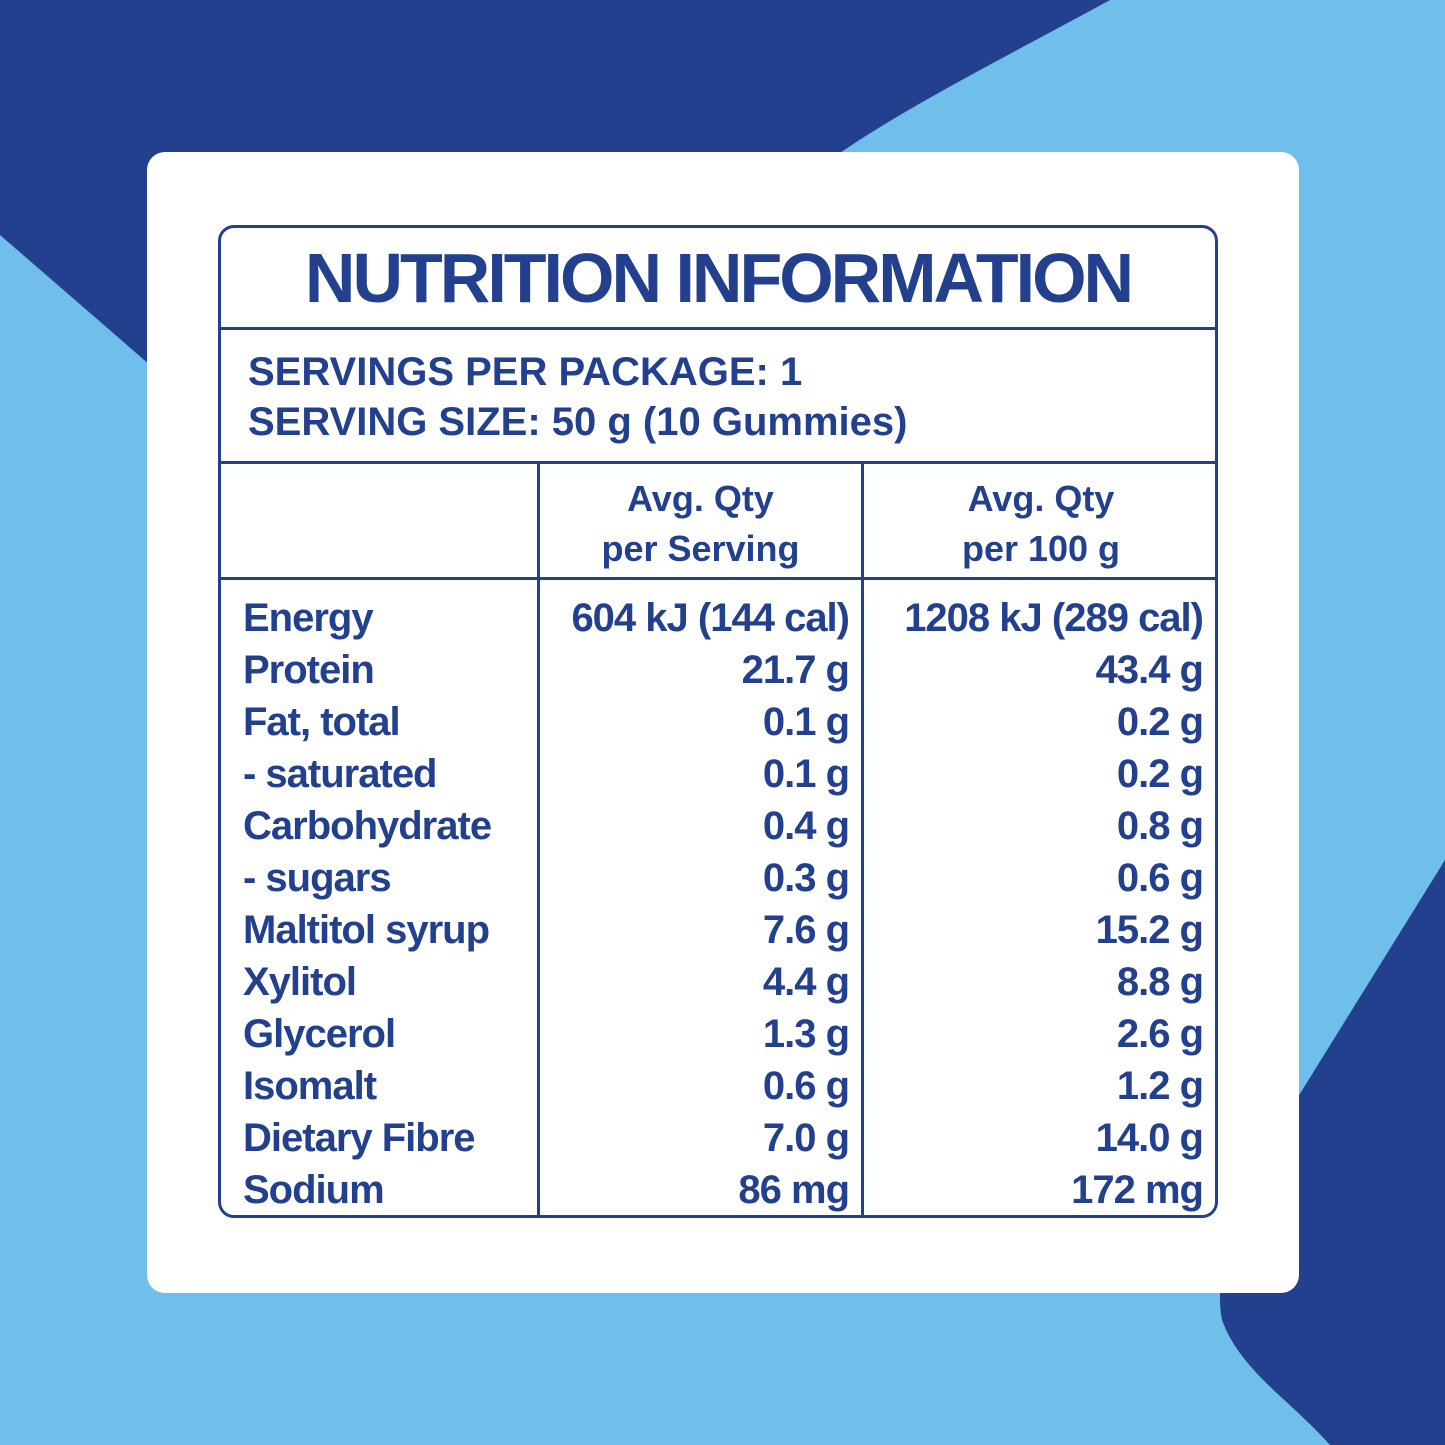 The width and height of the screenshot is (1445, 1445). I want to click on column-header-row: Avg. Qty per Serving Avg. Qty per 100 g, so click(718, 522).